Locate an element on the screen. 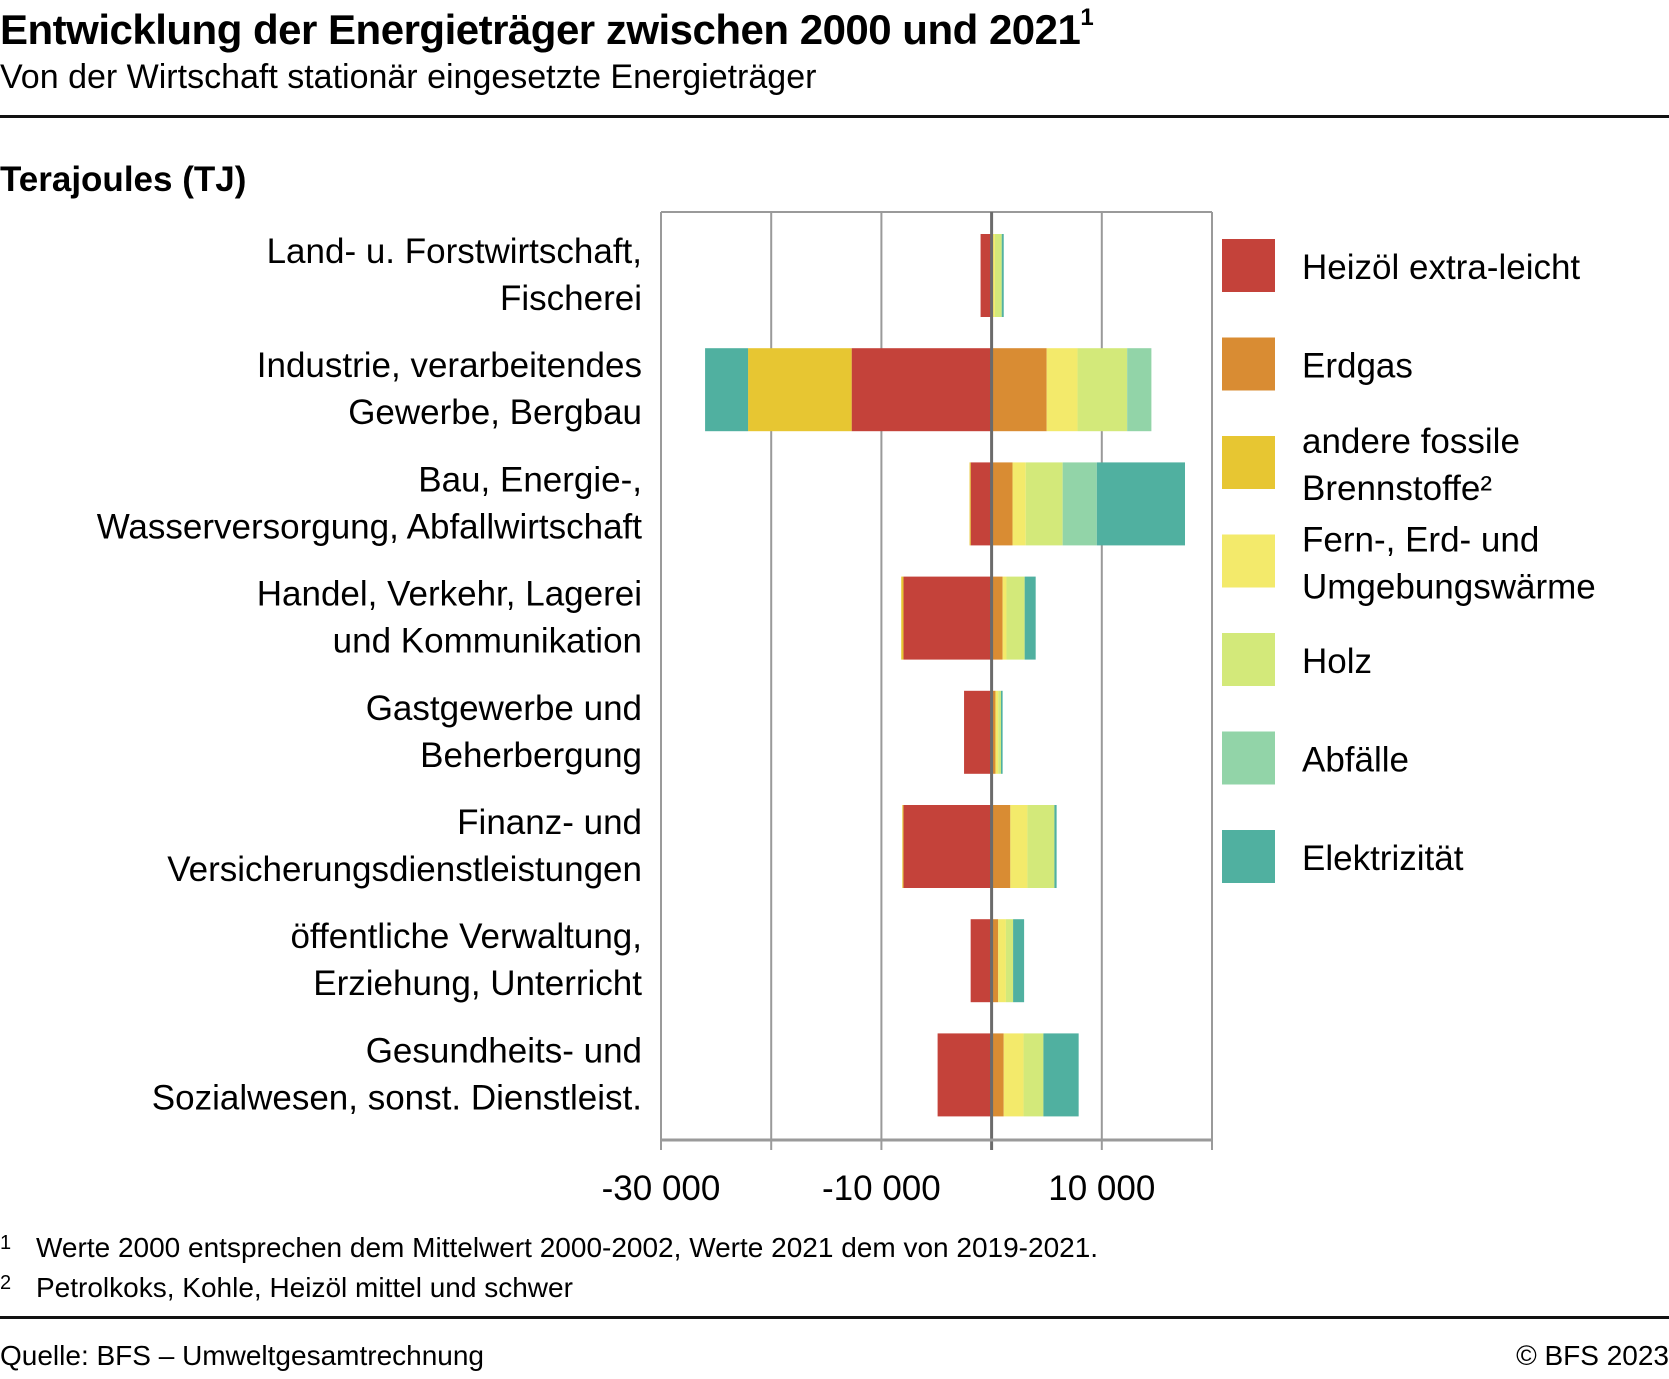 The width and height of the screenshot is (1669, 1379). category-label-line: Sozialwesen, sonst. Dienstleist. is located at coordinates (397, 1097).